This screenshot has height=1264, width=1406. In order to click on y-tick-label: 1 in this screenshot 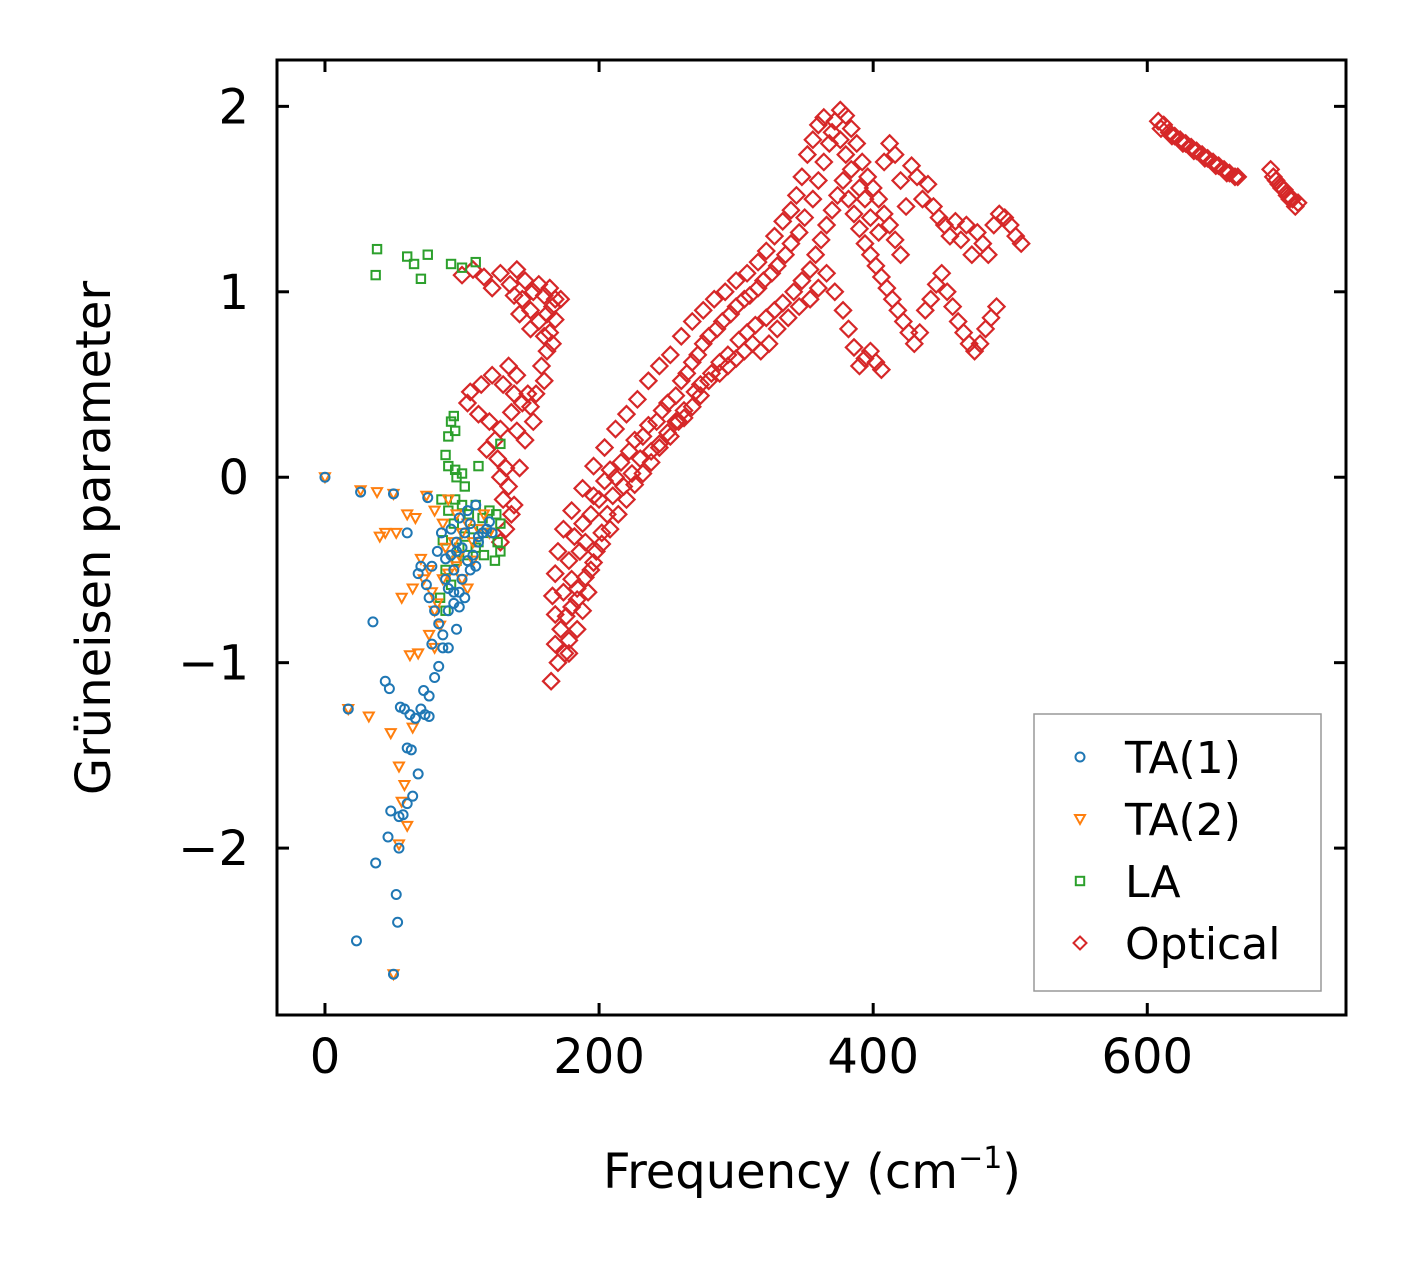, I will do `click(233, 293)`.